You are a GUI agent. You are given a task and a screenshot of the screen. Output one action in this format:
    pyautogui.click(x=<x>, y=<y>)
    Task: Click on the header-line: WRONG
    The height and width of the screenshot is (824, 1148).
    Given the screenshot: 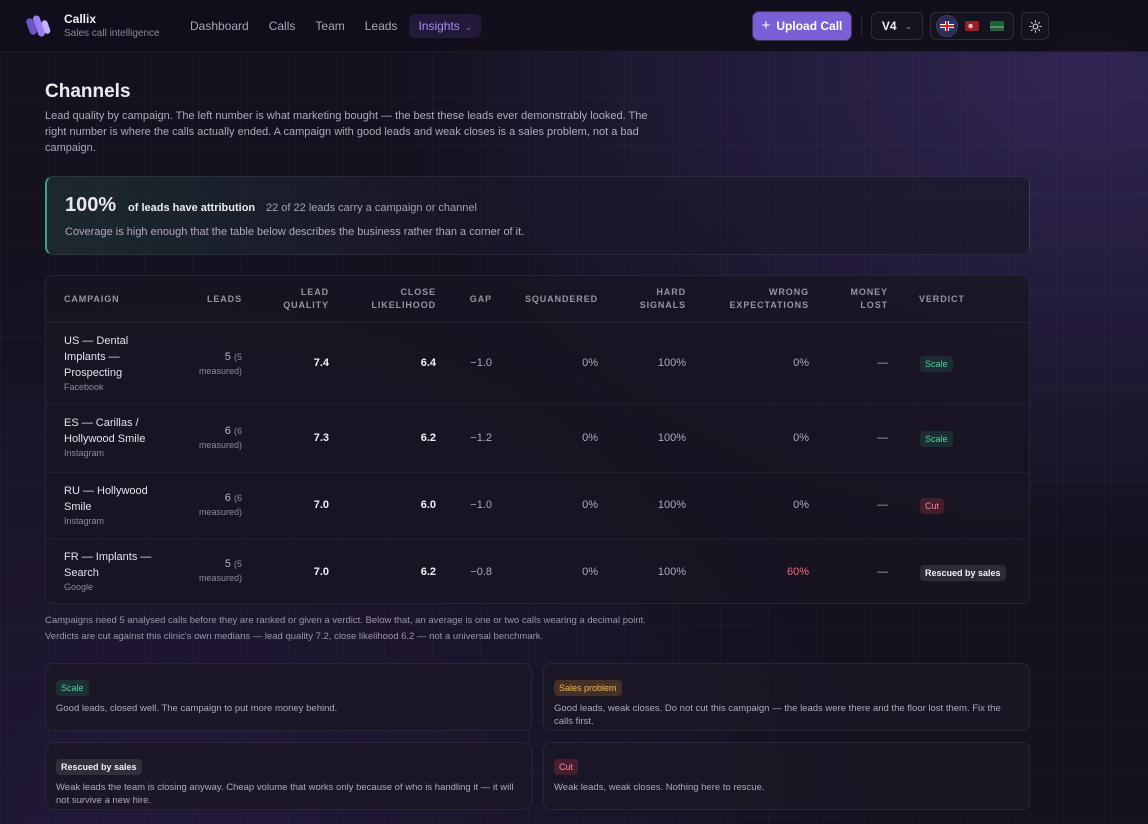 What is the action you would take?
    pyautogui.click(x=789, y=292)
    